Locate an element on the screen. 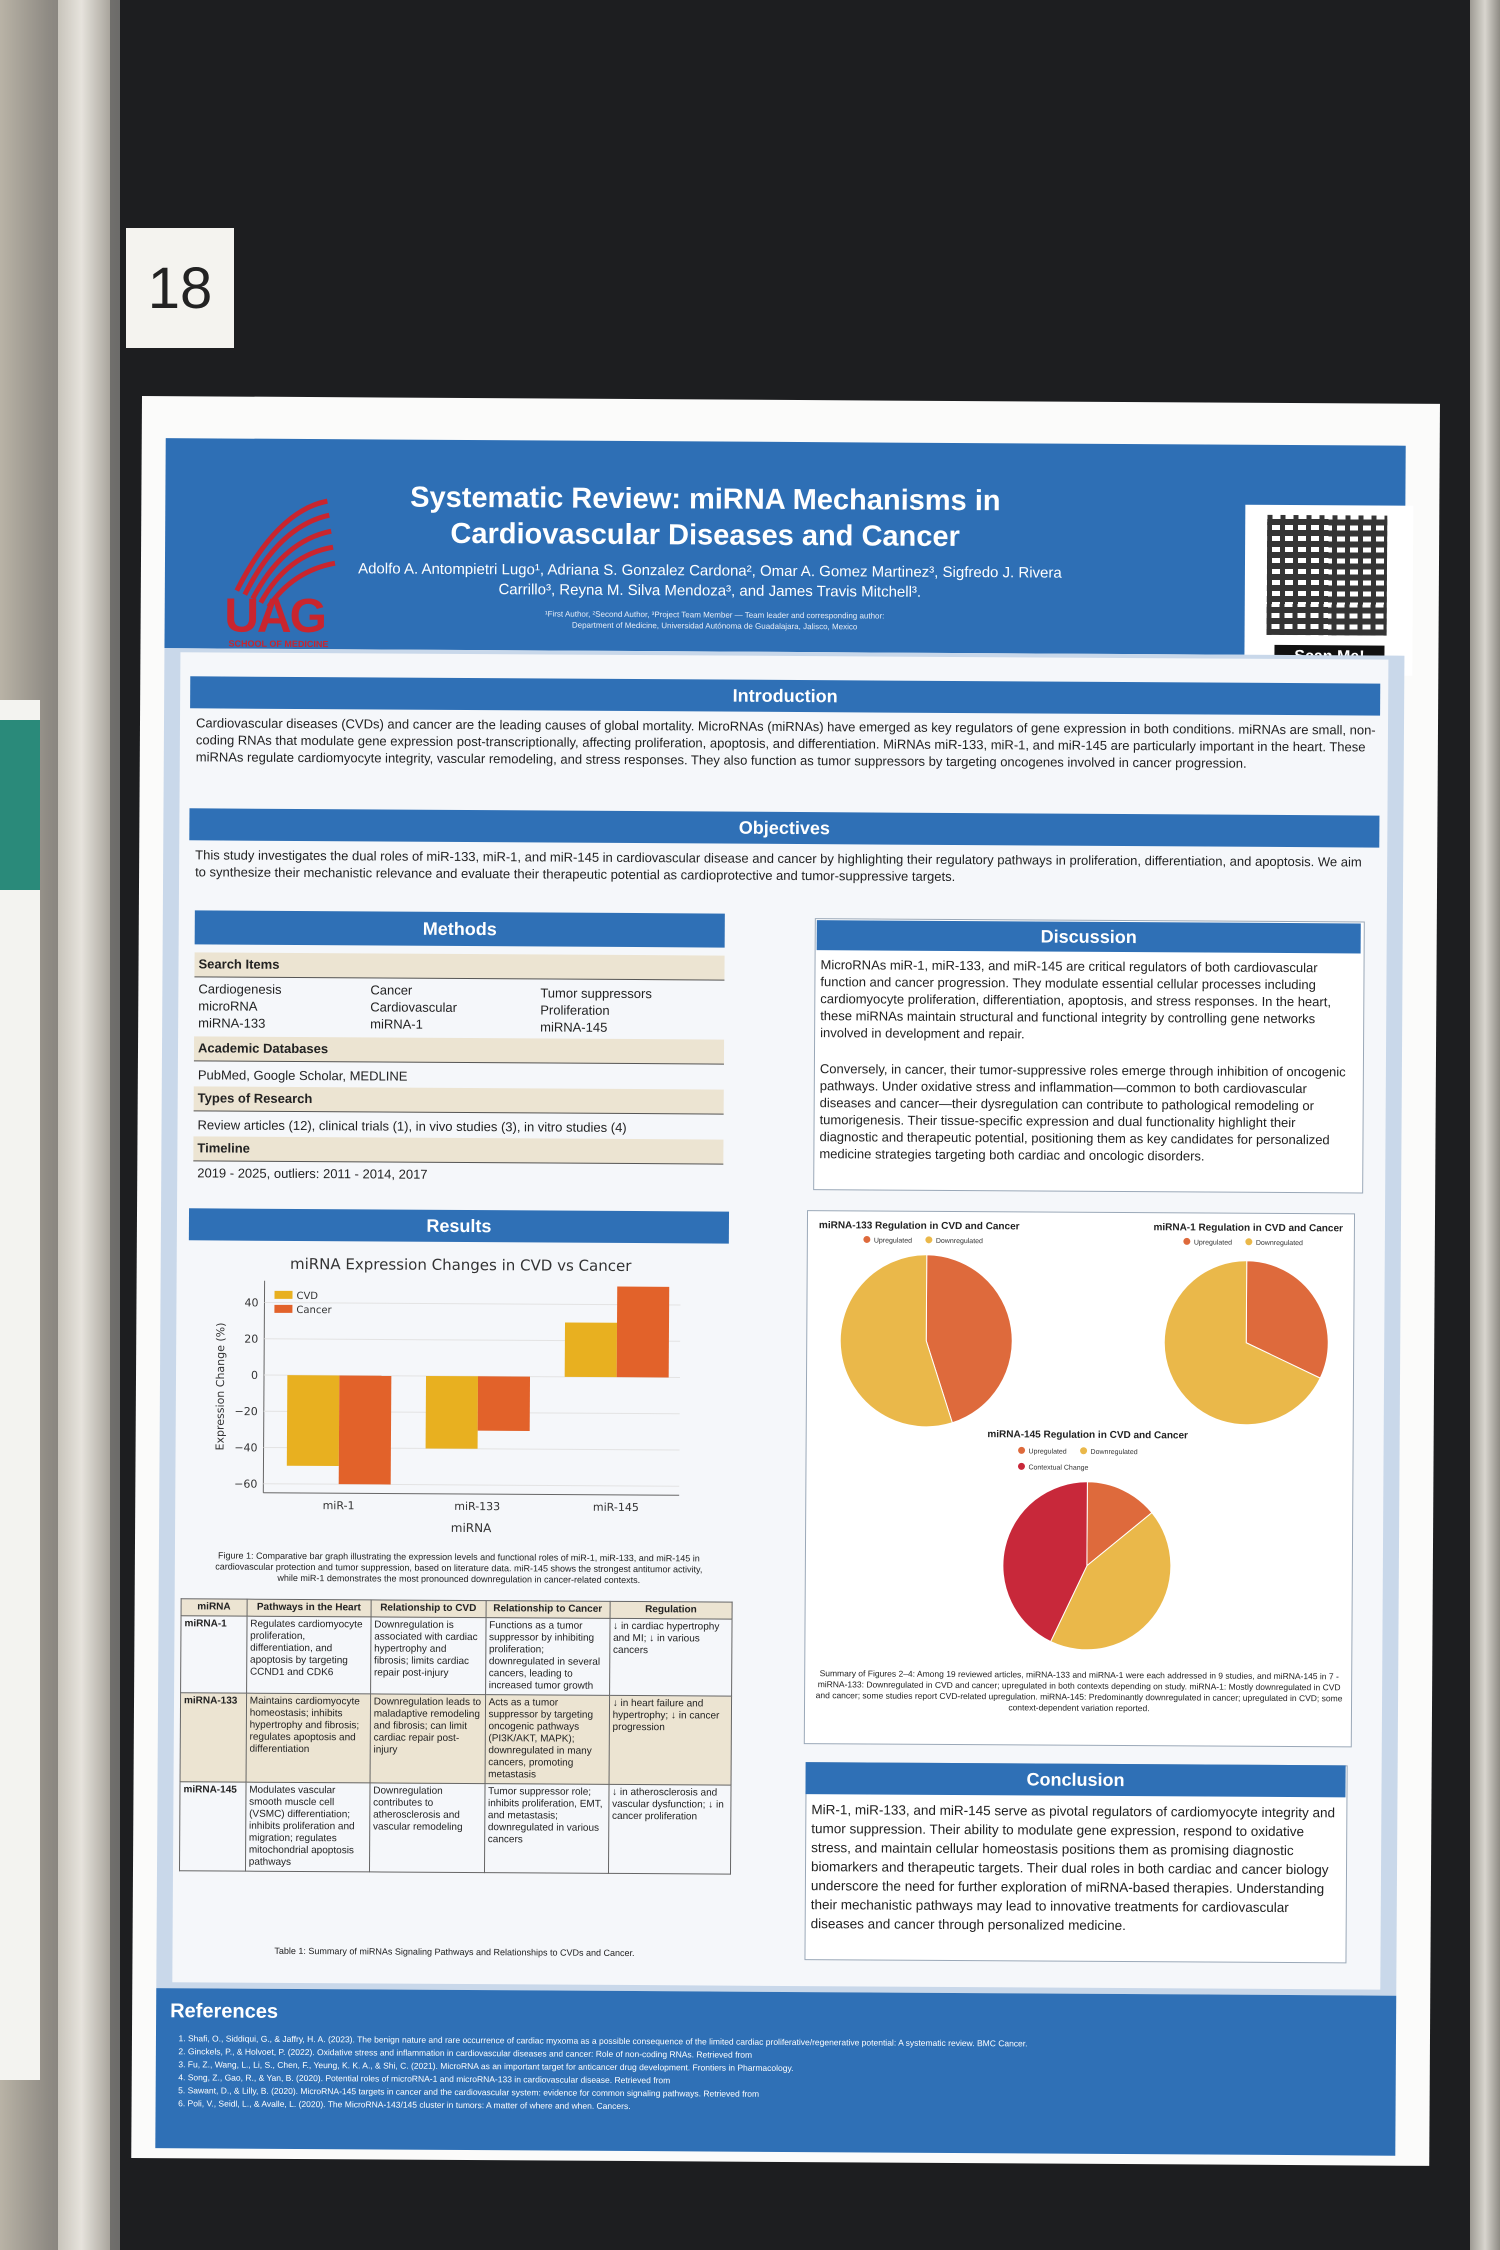 The image size is (1500, 2250). search-term: Cancer is located at coordinates (391, 990).